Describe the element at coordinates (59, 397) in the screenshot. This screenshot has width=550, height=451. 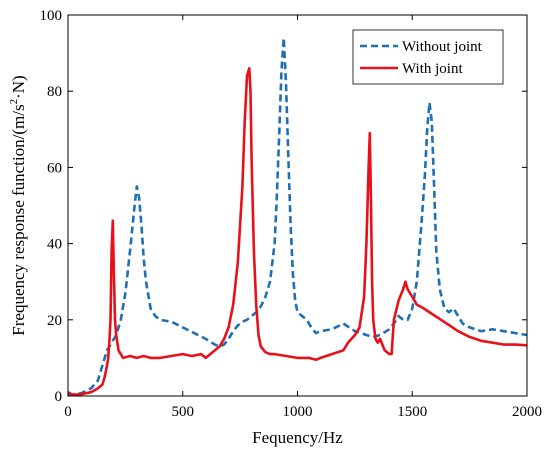
I see `y-tick-label: 0` at that location.